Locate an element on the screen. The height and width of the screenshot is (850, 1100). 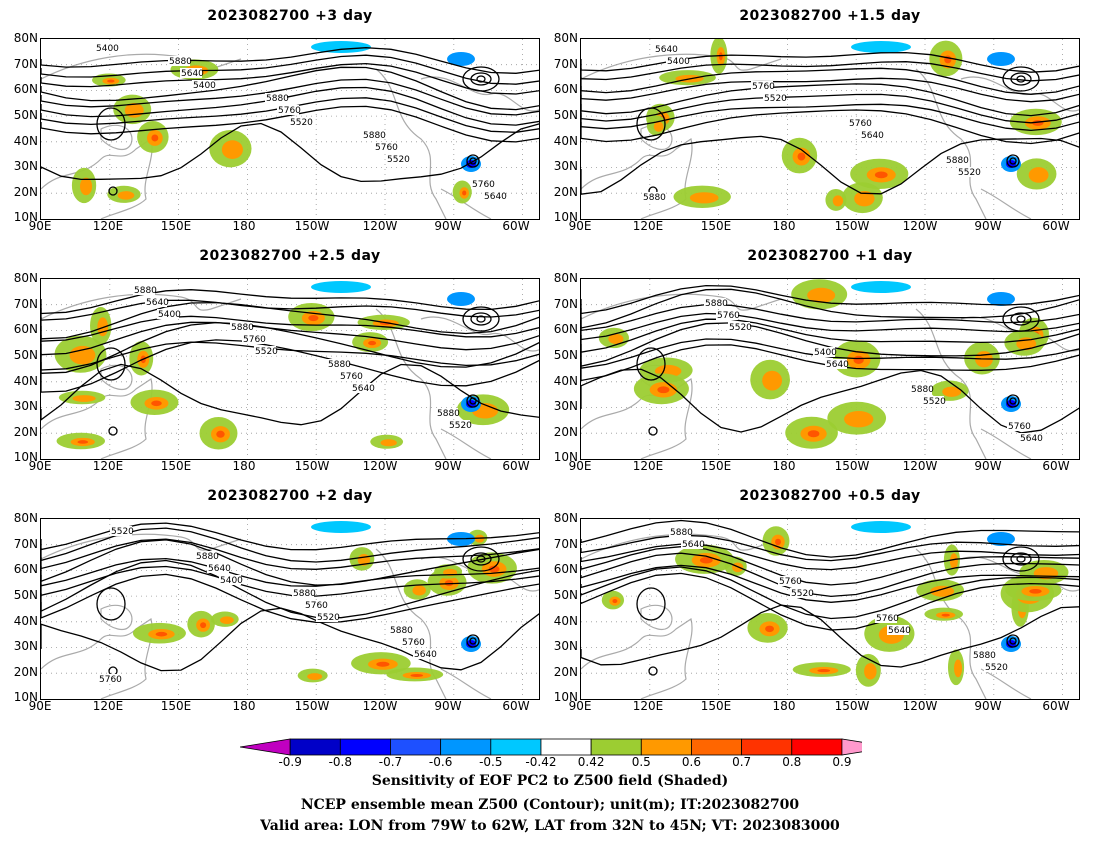
lat-tick-label: 40N is located at coordinates (565, 621).